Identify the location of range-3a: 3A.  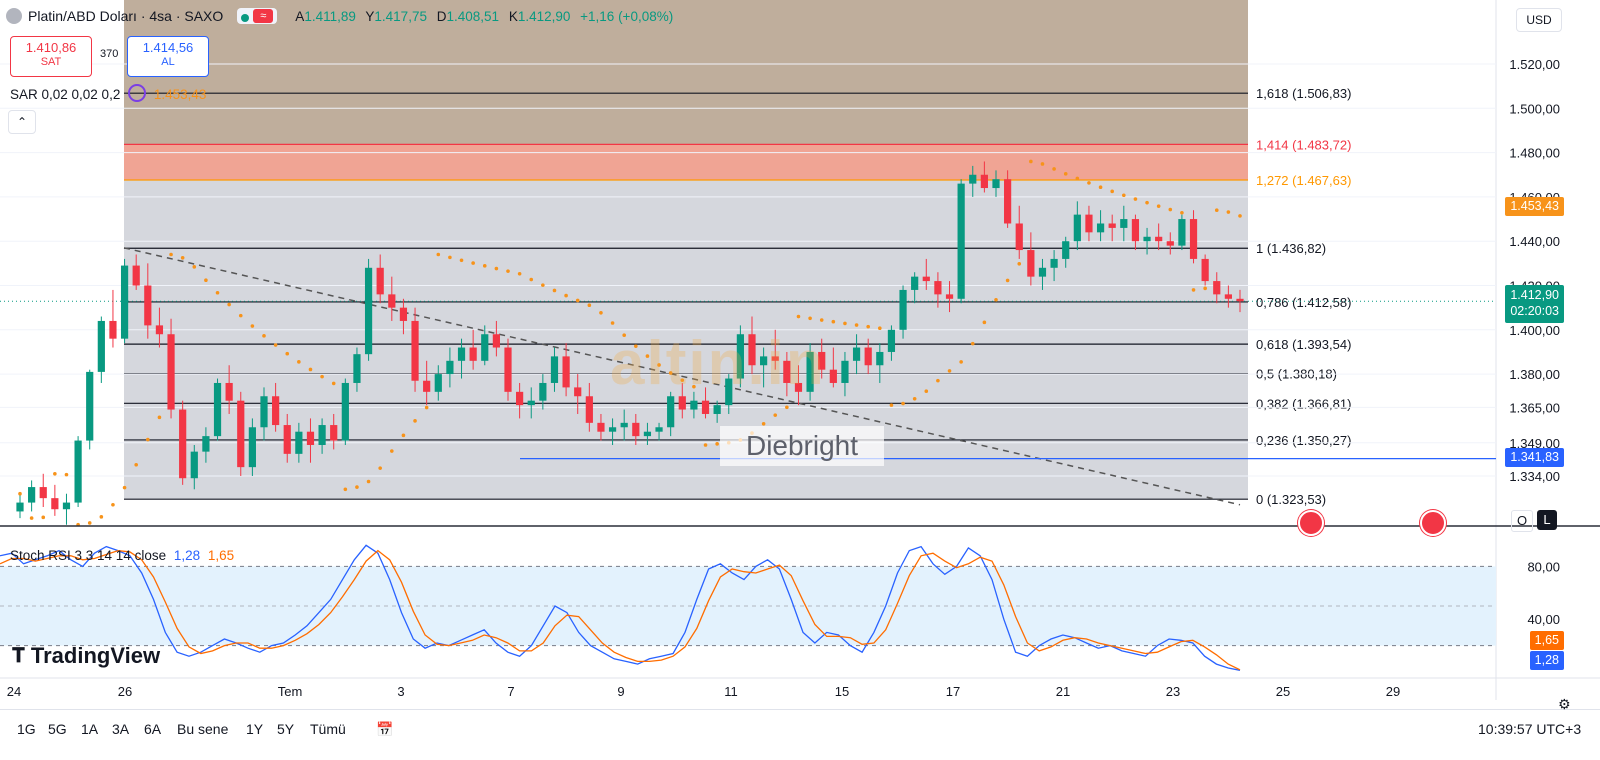
(121, 729).